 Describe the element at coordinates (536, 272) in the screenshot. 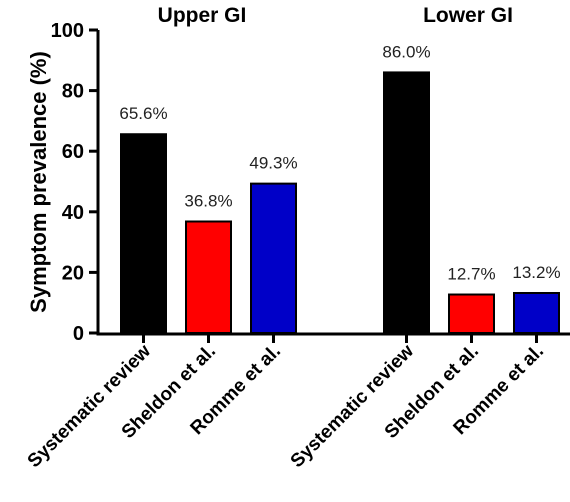

I see `data-label: 13.2%` at that location.